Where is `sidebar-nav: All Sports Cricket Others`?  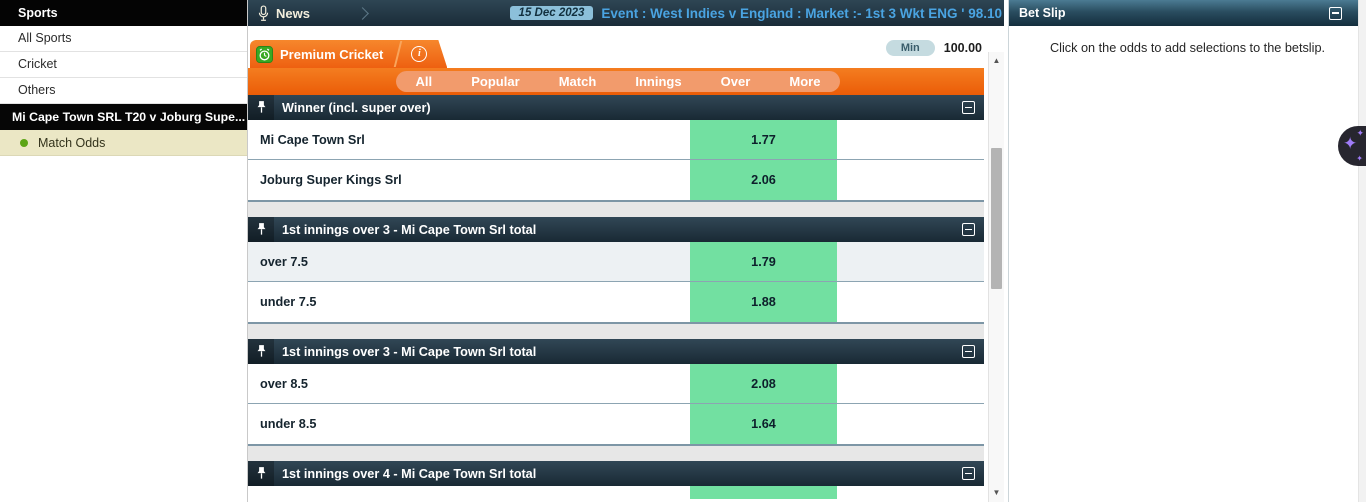 sidebar-nav: All Sports Cricket Others is located at coordinates (123, 65).